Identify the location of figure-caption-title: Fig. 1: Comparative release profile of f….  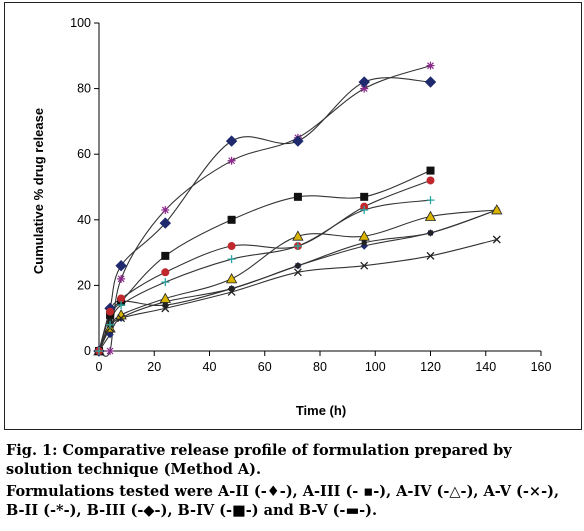
(259, 460).